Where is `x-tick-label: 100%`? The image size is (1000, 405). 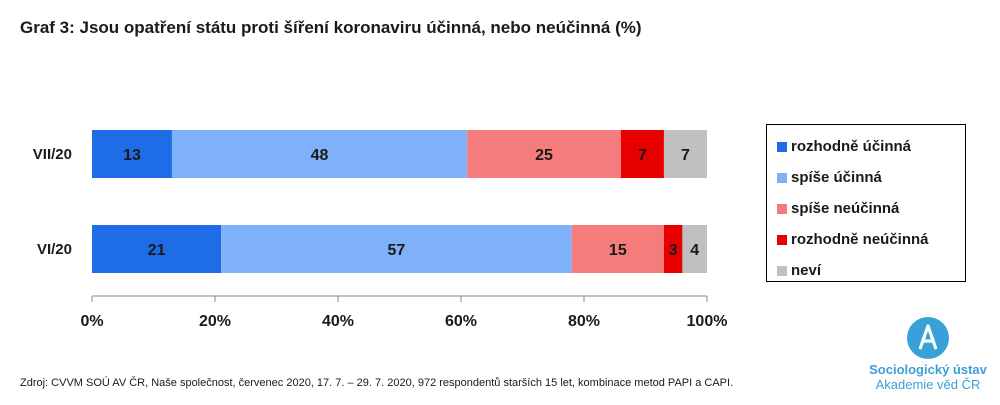 x-tick-label: 100% is located at coordinates (707, 321).